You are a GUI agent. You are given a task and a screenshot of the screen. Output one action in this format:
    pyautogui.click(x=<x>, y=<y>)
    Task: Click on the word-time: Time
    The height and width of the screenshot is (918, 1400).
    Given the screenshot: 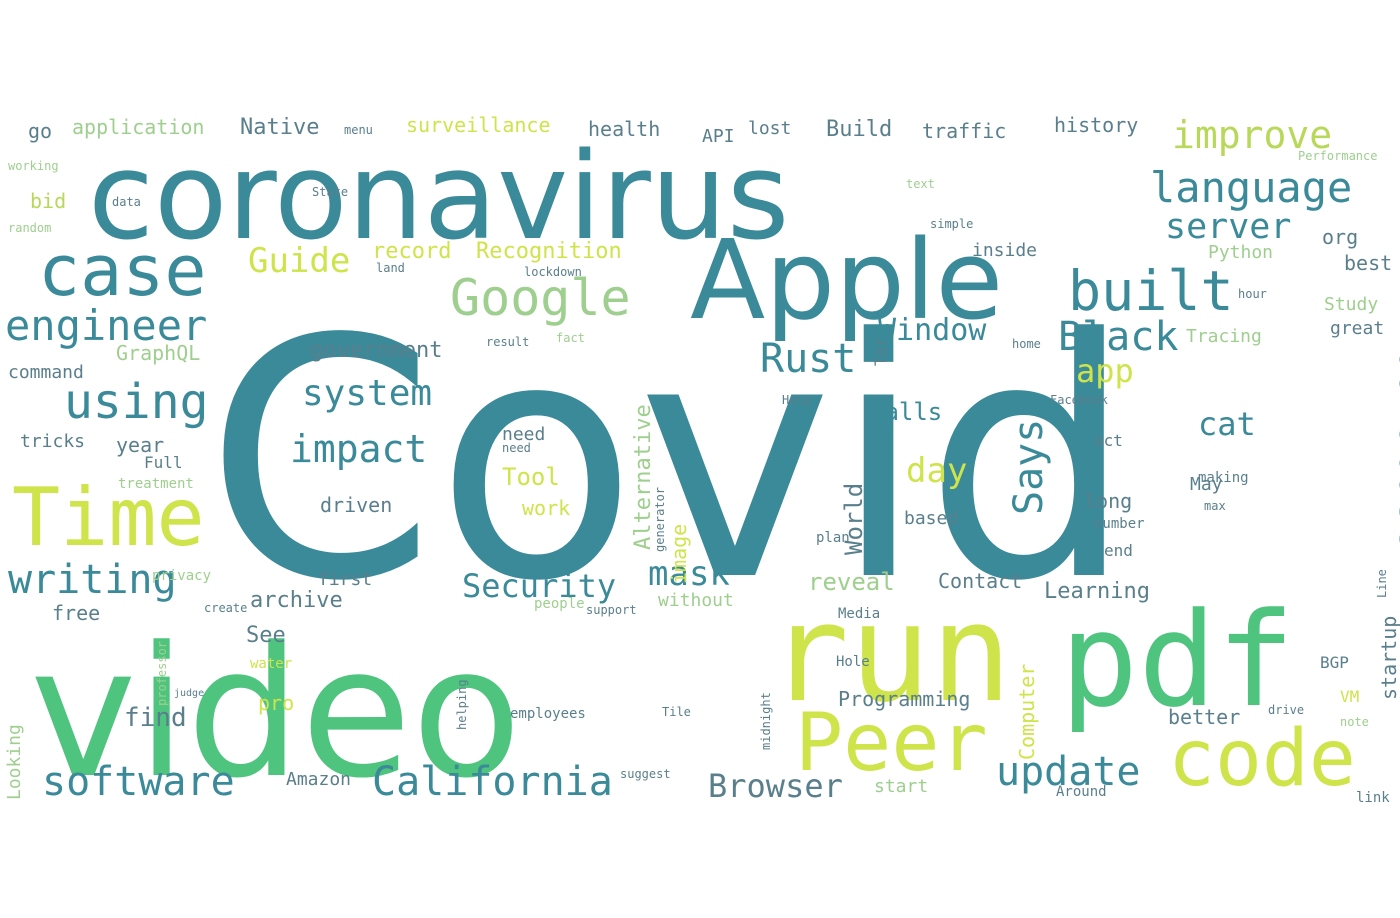 What is the action you would take?
    pyautogui.click(x=108, y=517)
    